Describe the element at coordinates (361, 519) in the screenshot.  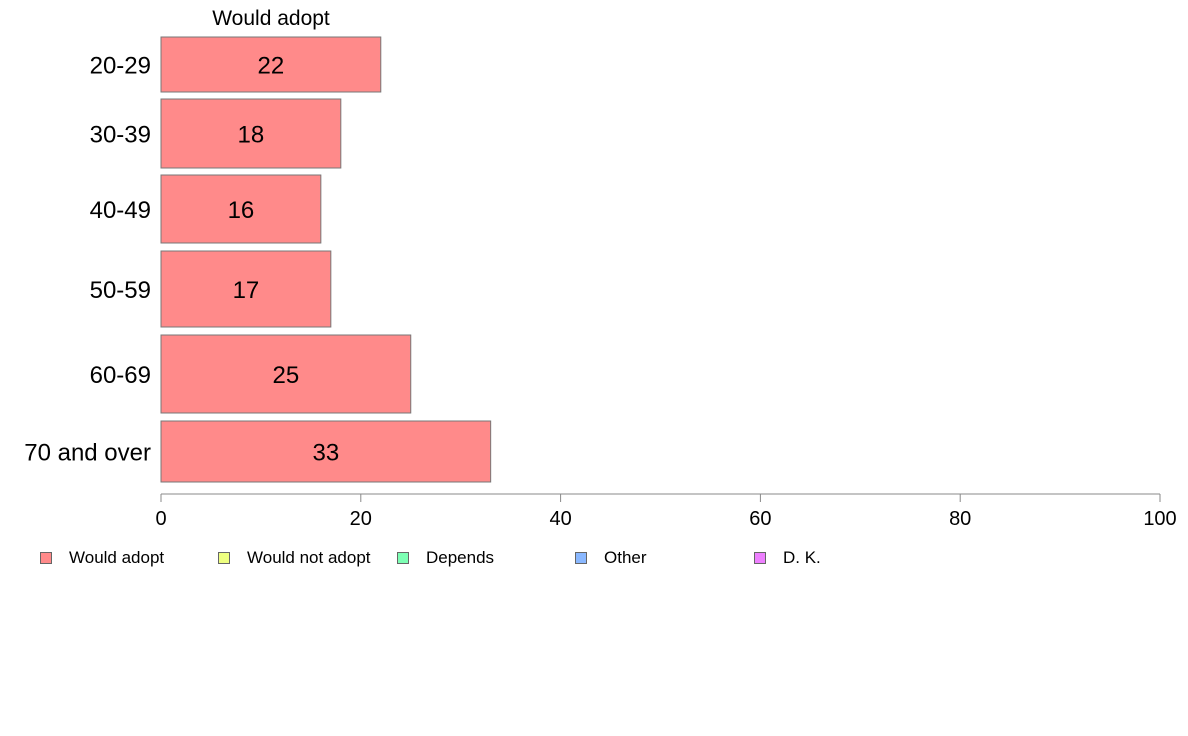
I see `x-tick-label: 20` at that location.